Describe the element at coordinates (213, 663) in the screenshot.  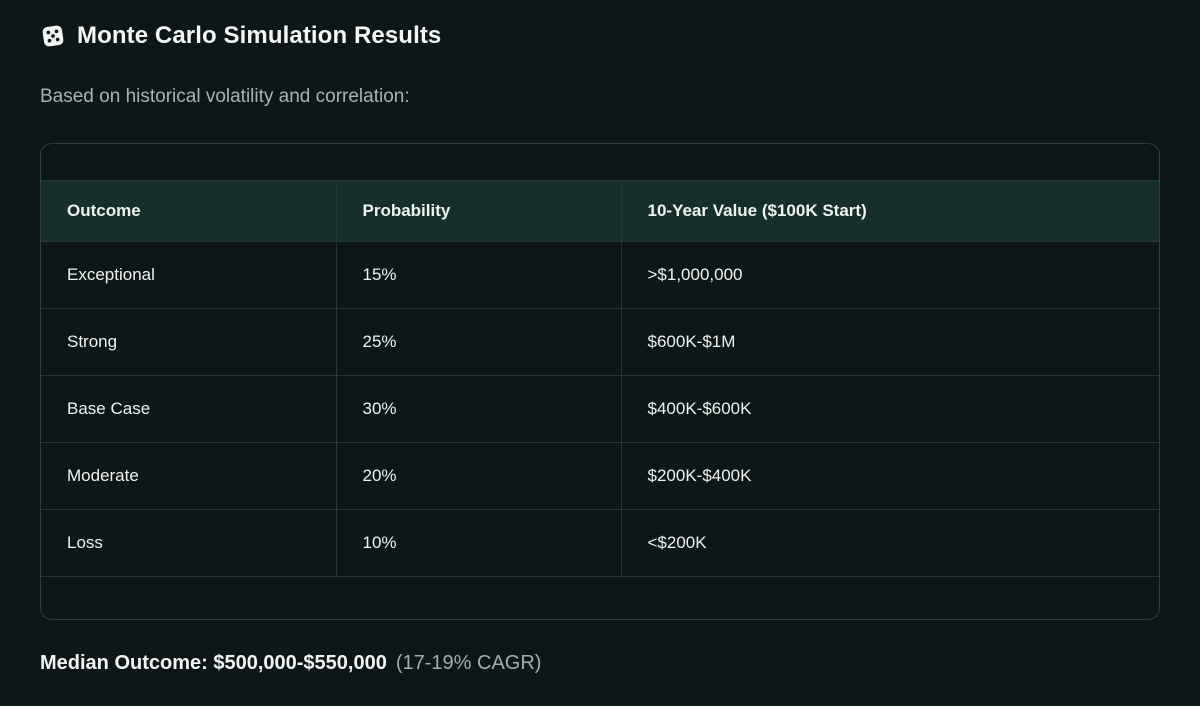
I see `median-outcome-value: Median Outcome: $500,000-$550,000` at that location.